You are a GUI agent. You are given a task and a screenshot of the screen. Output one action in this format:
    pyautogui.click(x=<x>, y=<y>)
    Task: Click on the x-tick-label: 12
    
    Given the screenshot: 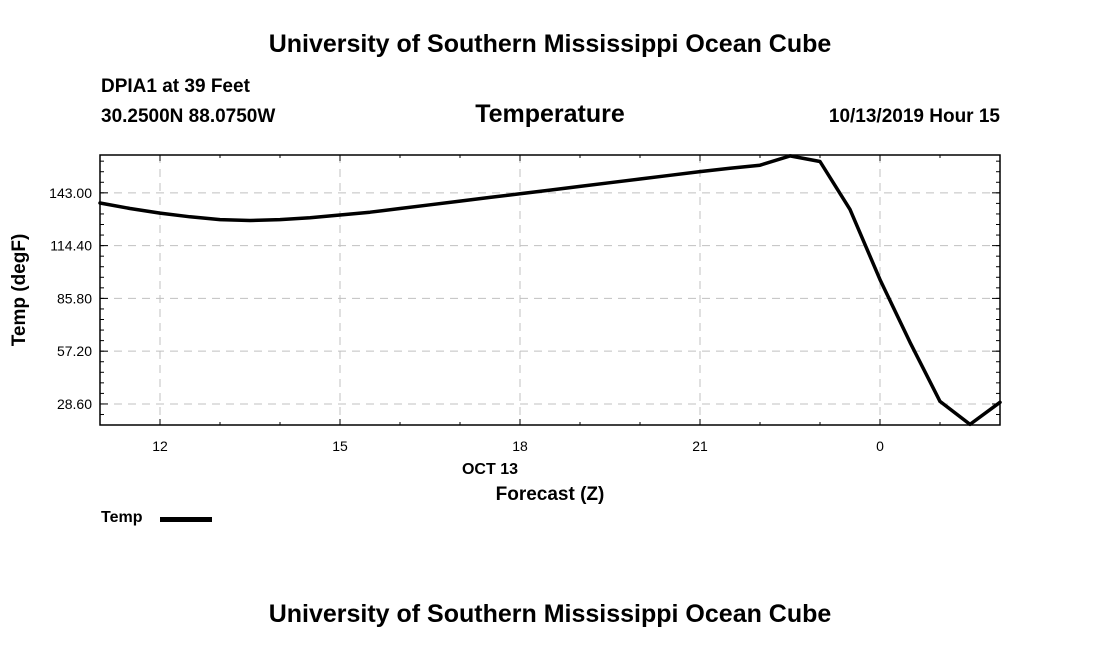 What is the action you would take?
    pyautogui.click(x=160, y=446)
    